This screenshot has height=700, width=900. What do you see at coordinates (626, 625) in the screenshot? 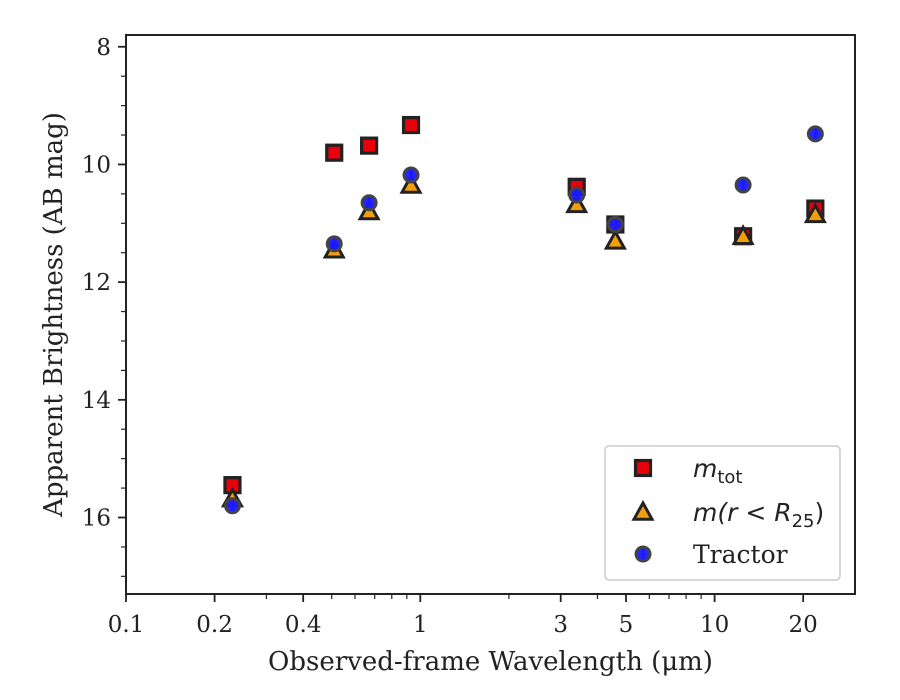
I see `x-tick-label: 5` at bounding box center [626, 625].